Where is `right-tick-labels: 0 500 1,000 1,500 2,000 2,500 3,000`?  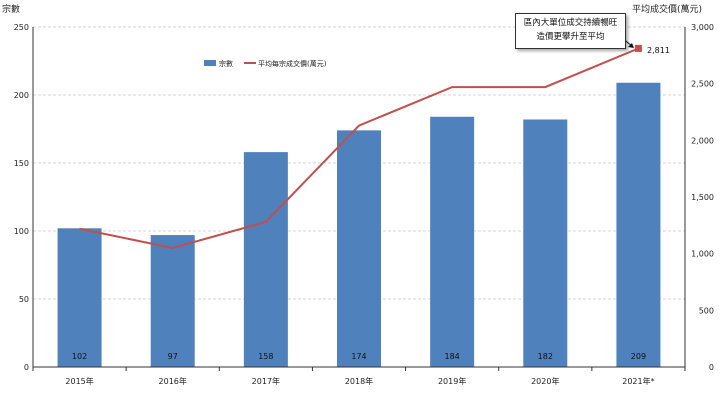 right-tick-labels: 0 500 1,000 1,500 2,000 2,500 3,000 is located at coordinates (702, 197).